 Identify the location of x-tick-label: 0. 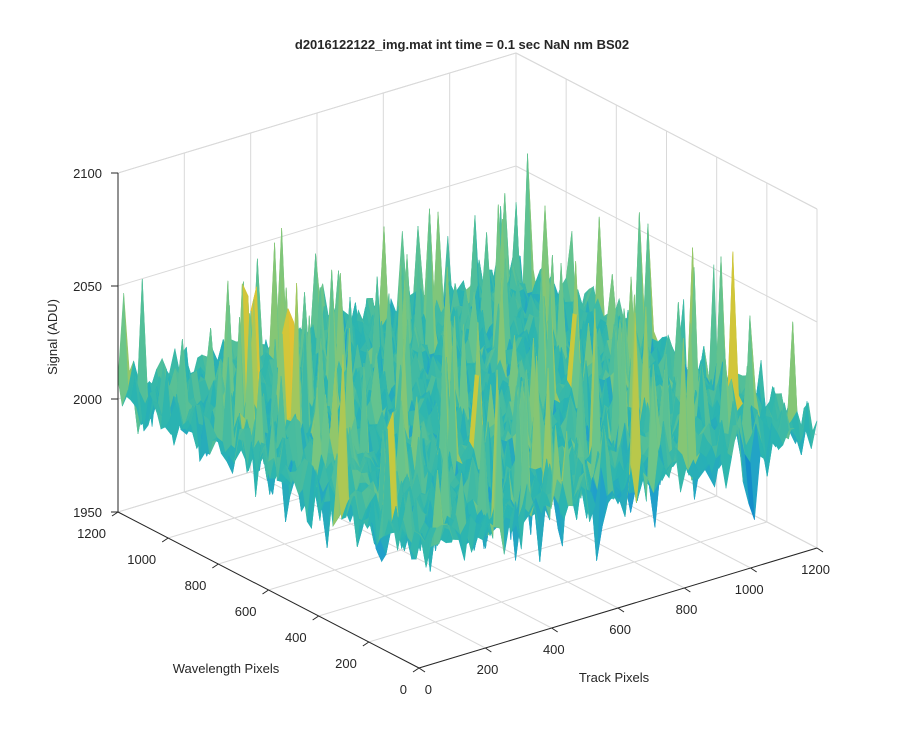
(428, 689).